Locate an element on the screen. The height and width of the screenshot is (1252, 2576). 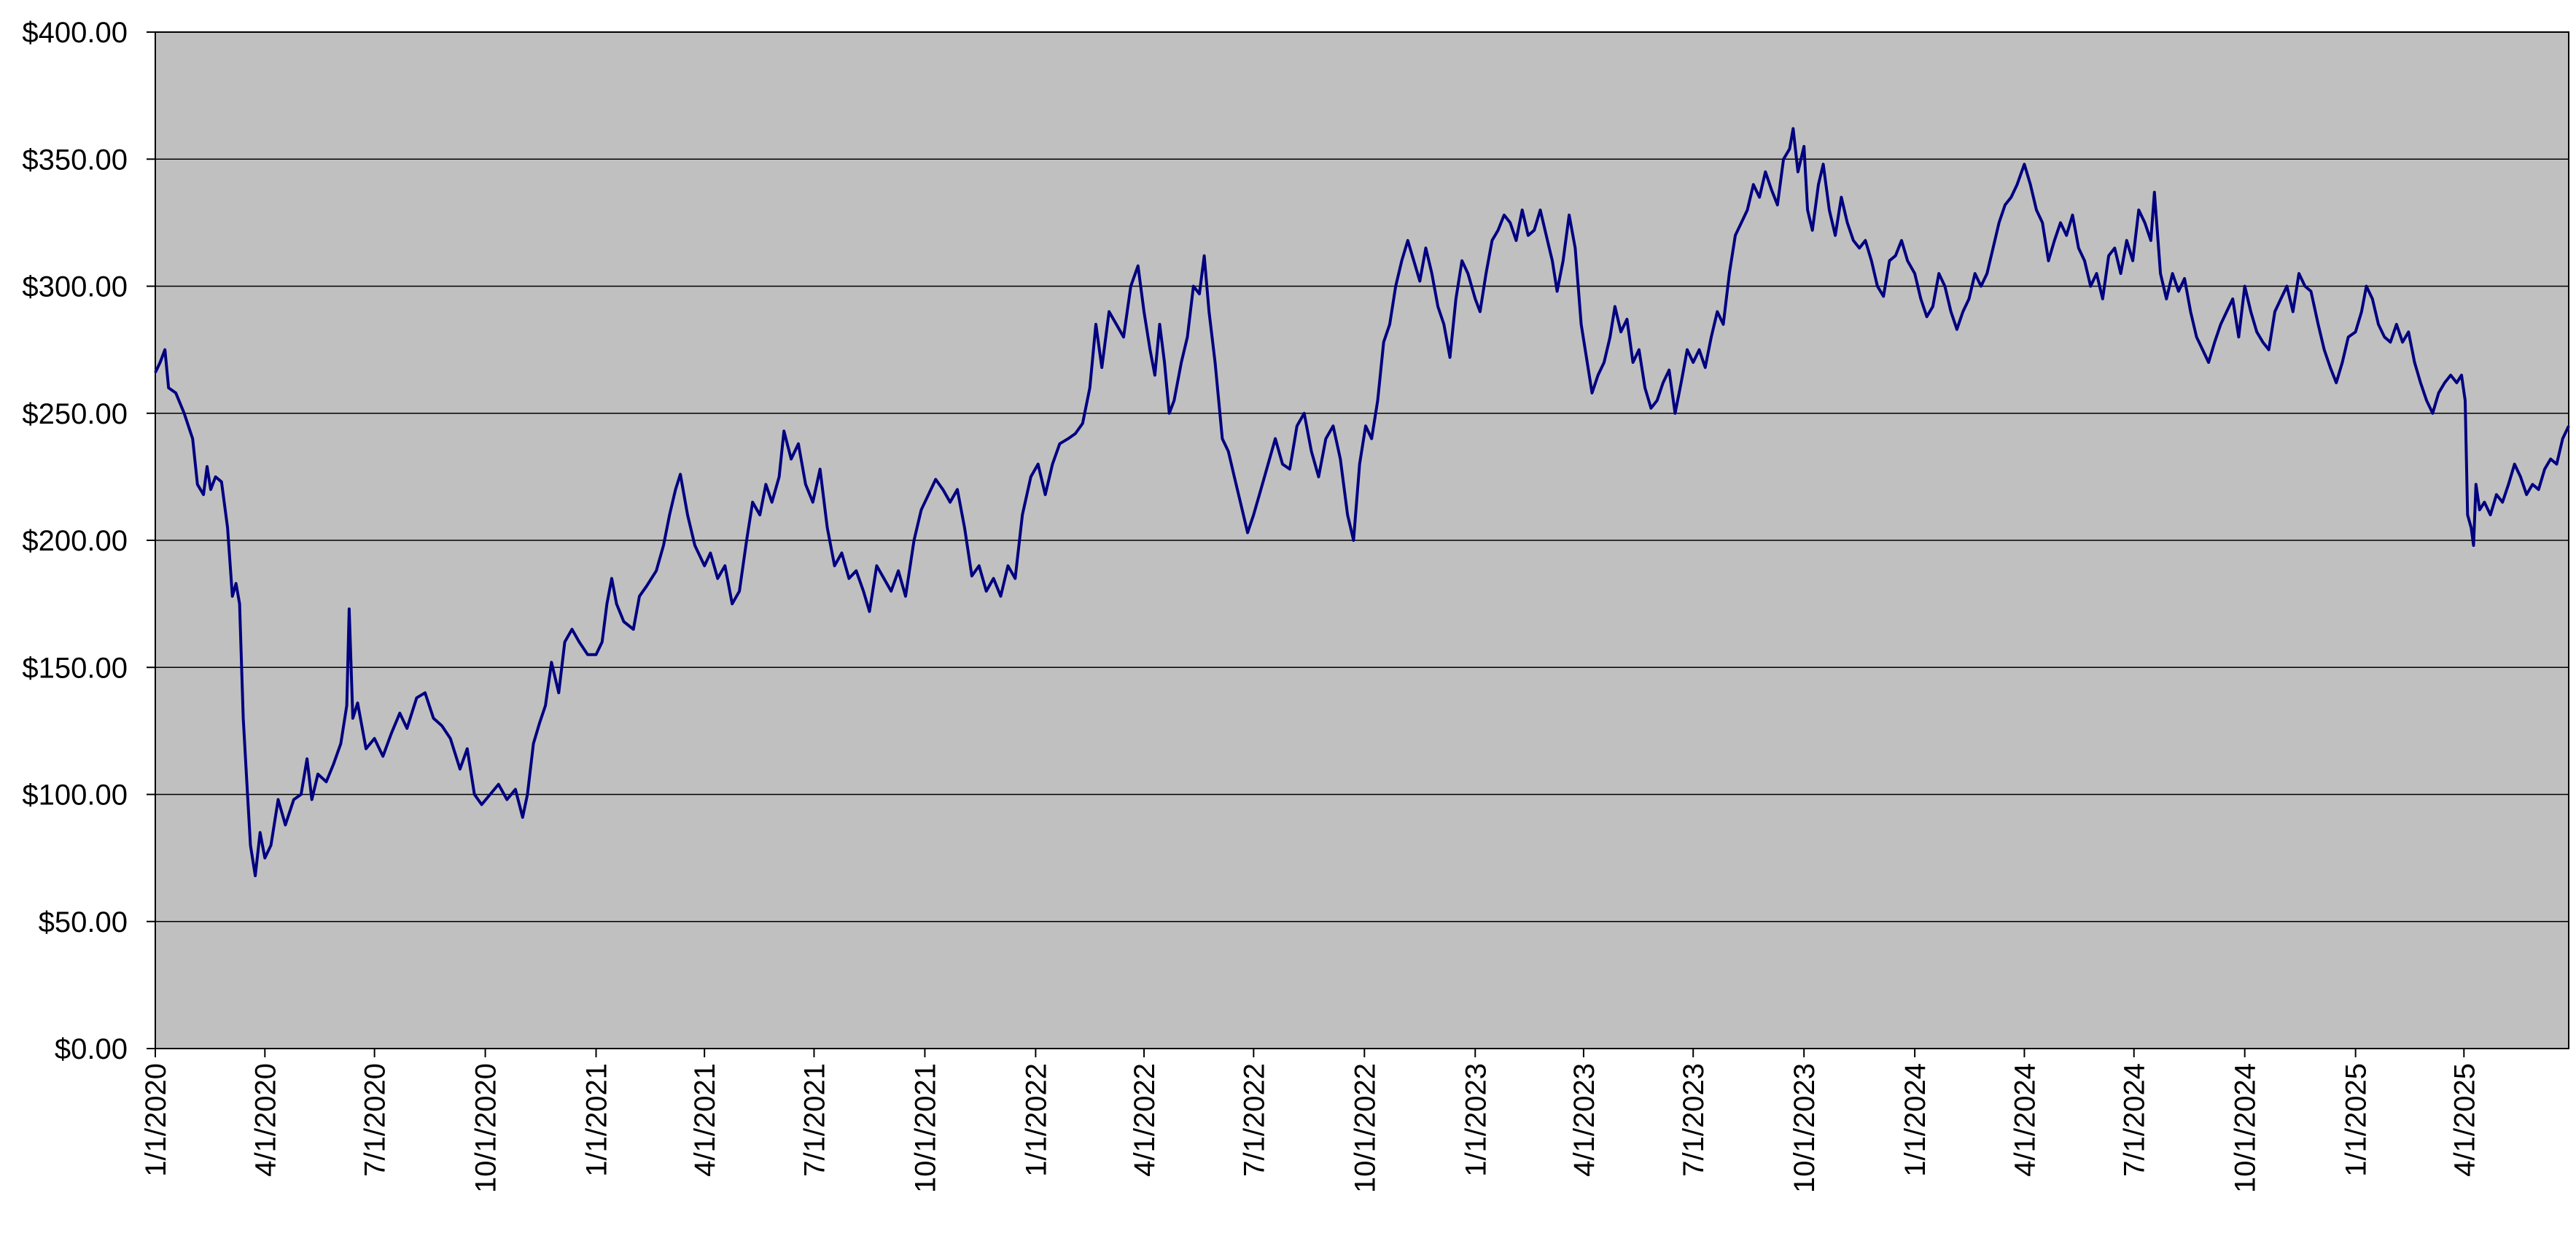
x-tick-label: 4/1/2023 is located at coordinates (1584, 1120).